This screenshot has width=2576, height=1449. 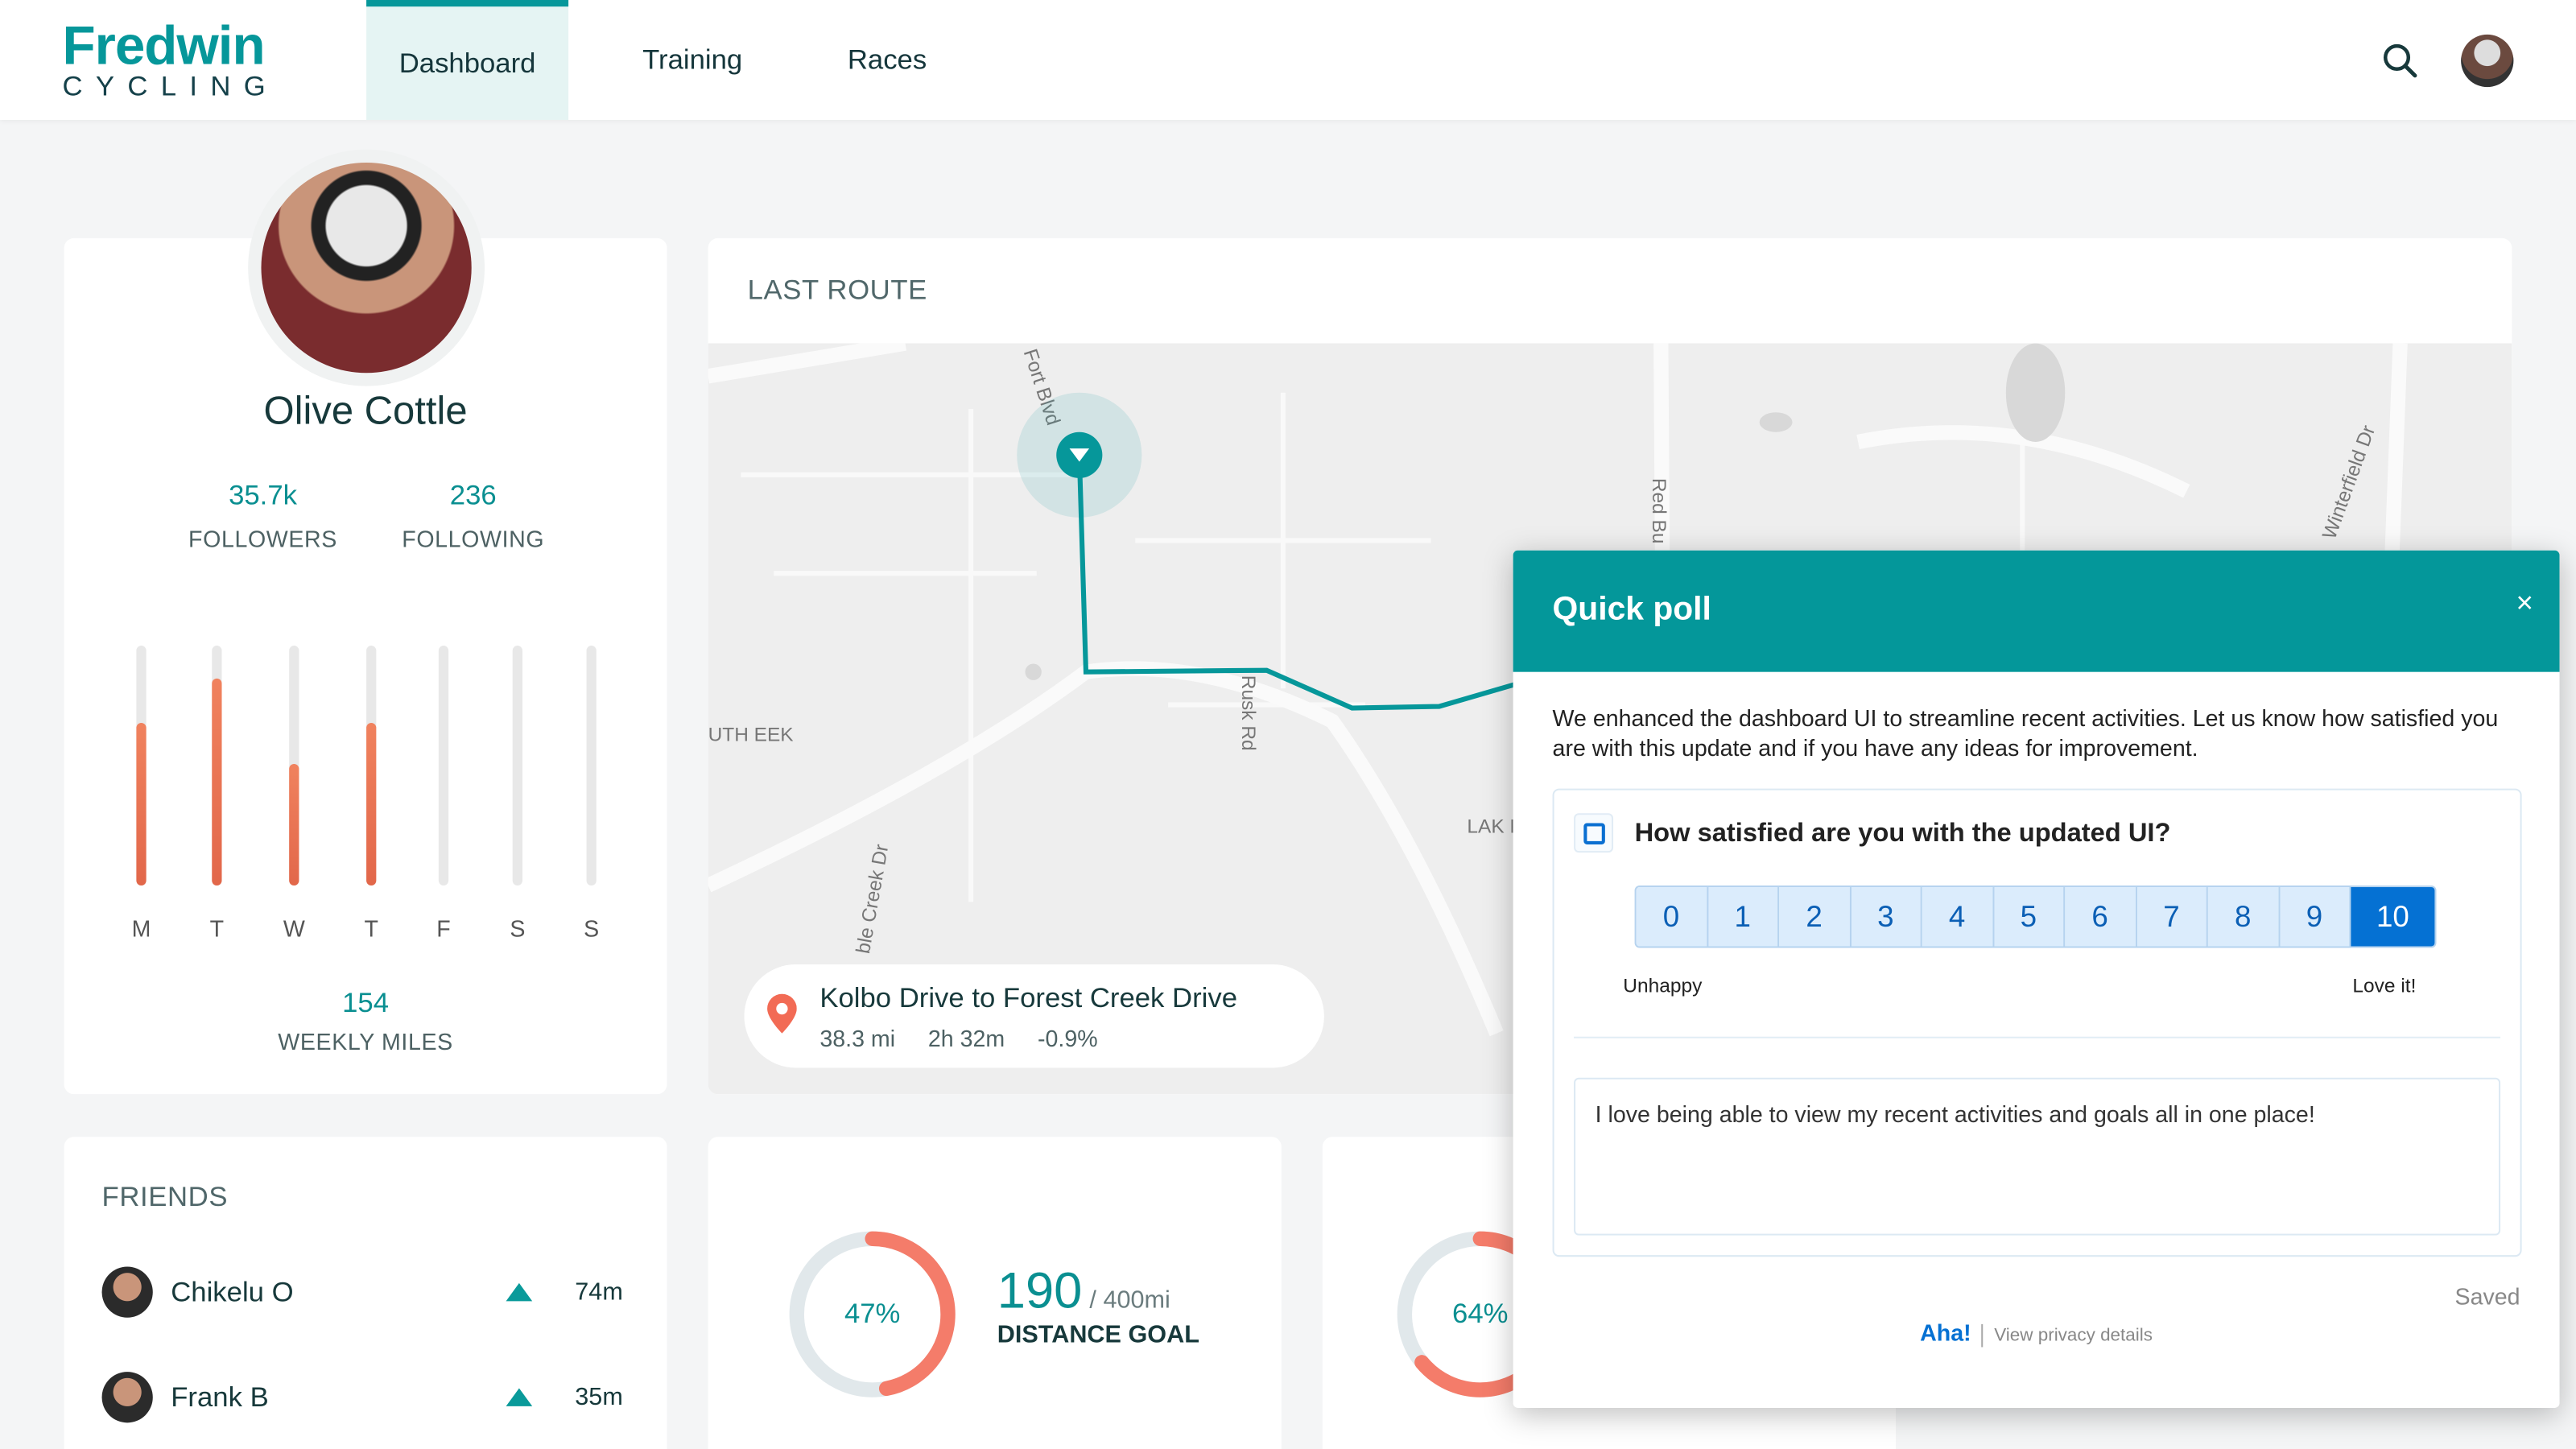 I want to click on map-label: UTH EEK, so click(x=751, y=734).